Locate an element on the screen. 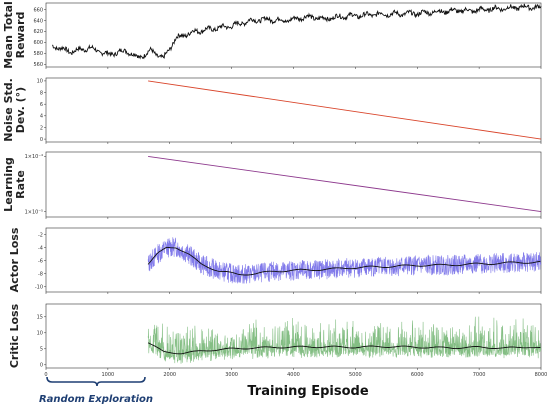  y-tick-label: -8 is located at coordinates (40, 275).